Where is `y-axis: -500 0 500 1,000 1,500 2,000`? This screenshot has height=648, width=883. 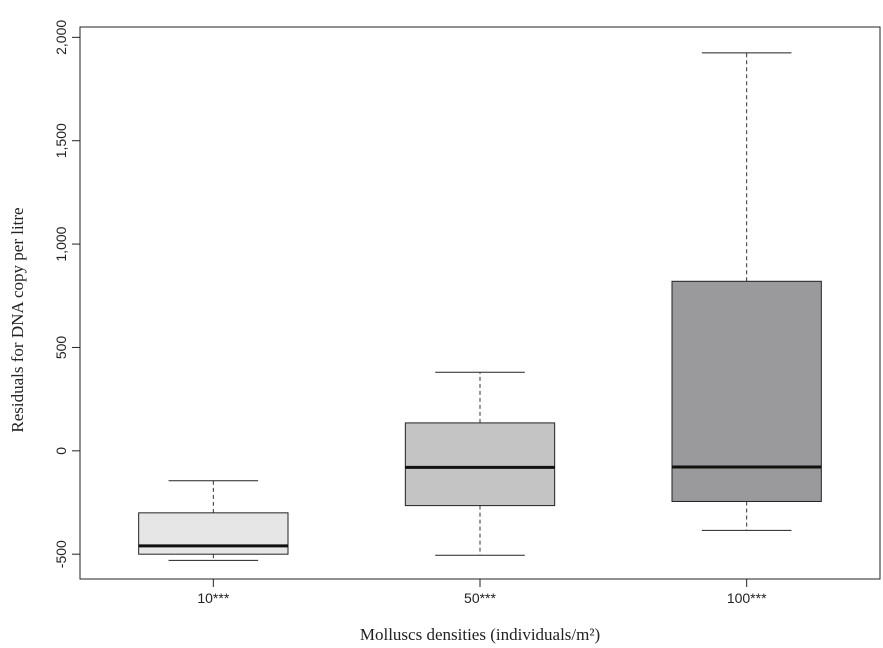
y-axis: -500 0 500 1,000 1,500 2,000 is located at coordinates (66, 294).